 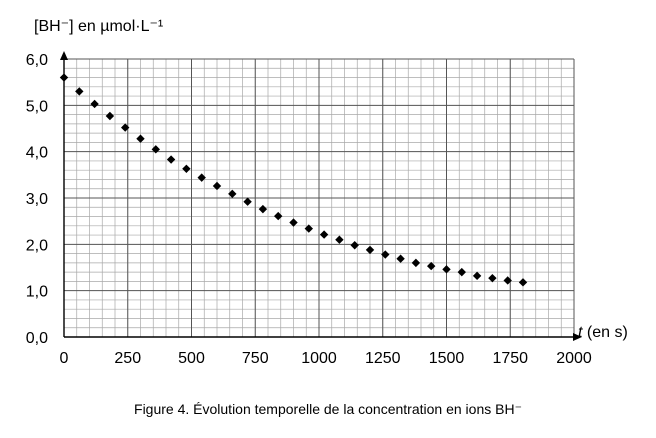 I want to click on y-tick-label: 0,0, so click(x=37, y=338).